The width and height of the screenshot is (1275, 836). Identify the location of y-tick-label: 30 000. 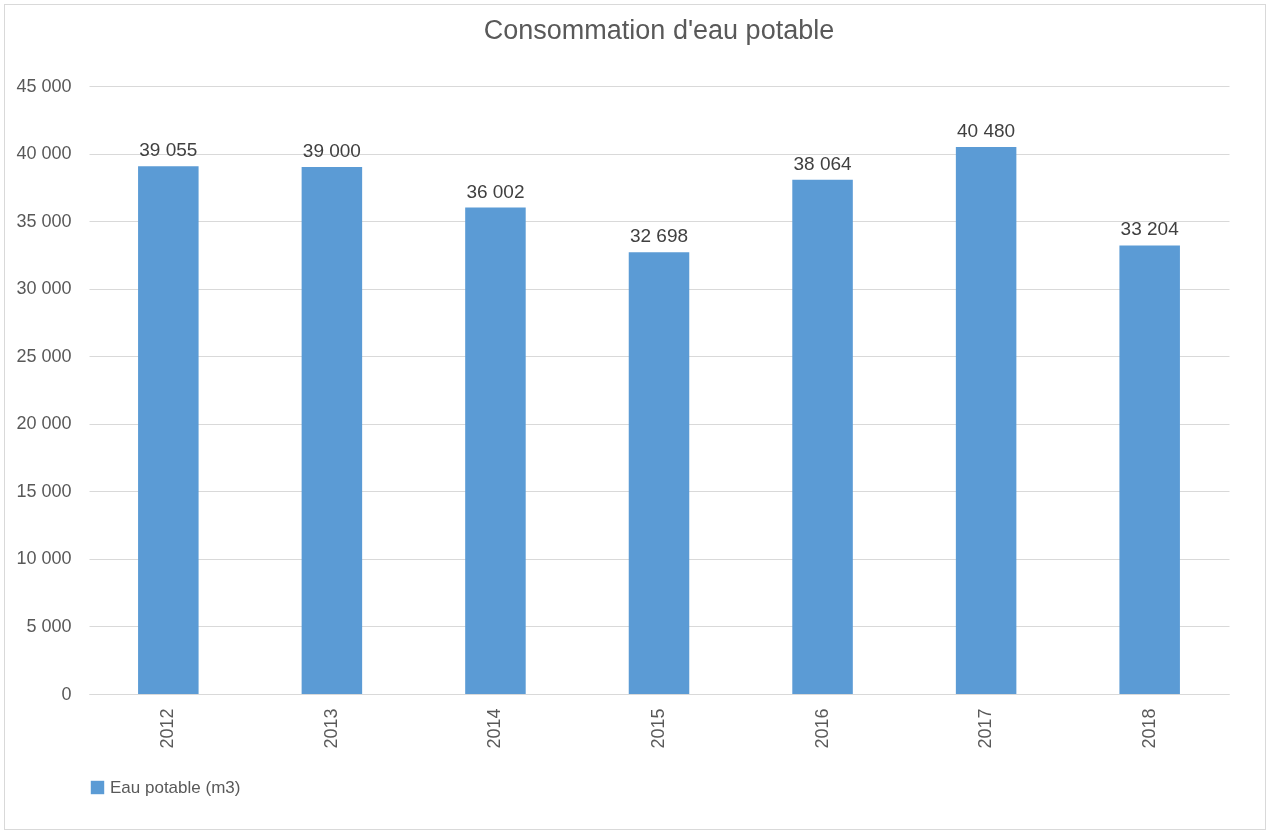
(44, 288).